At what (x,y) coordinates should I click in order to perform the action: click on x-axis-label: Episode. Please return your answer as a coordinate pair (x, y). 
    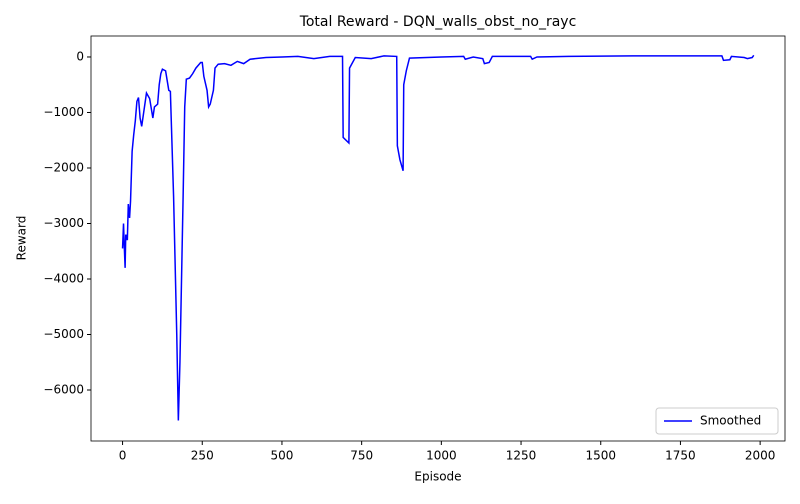
    Looking at the image, I should click on (437, 477).